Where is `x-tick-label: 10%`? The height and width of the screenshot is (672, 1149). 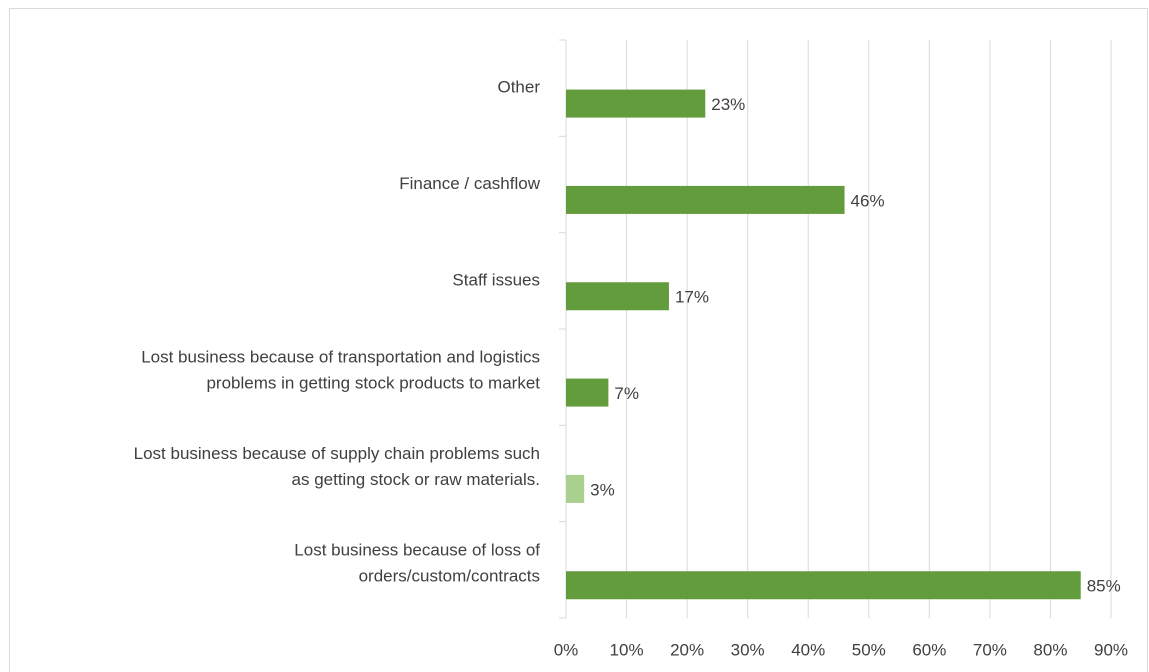
x-tick-label: 10% is located at coordinates (627, 649).